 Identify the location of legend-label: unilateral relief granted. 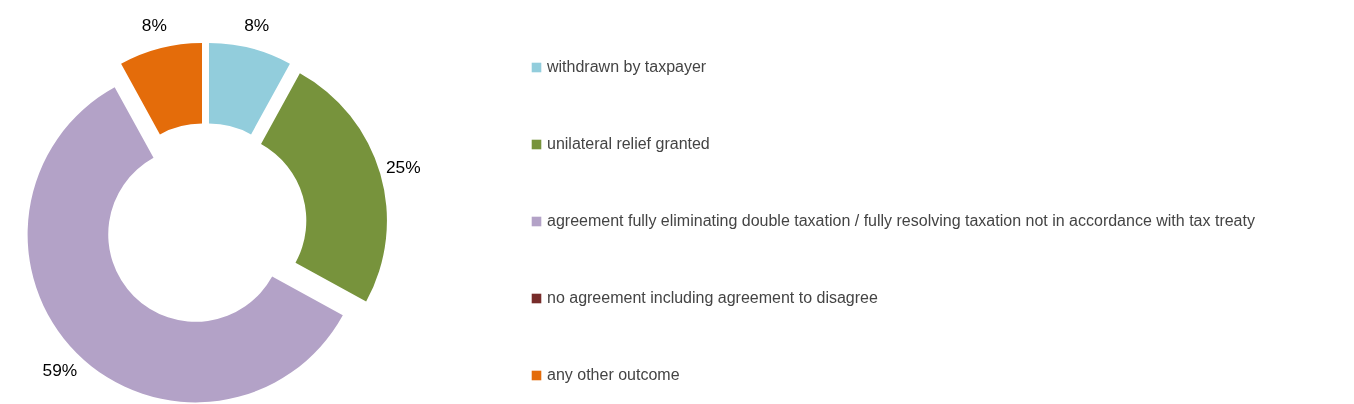
(628, 144).